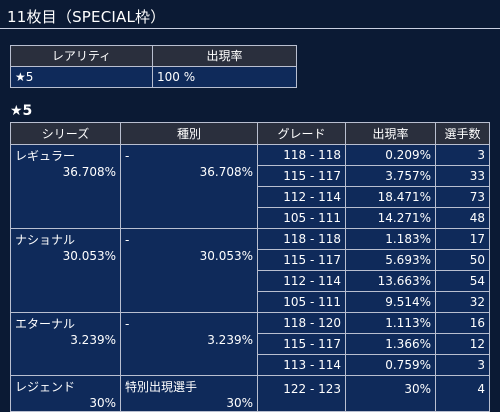  What do you see at coordinates (390, 393) in the screenshot?
I see `rate-cell: 30%` at bounding box center [390, 393].